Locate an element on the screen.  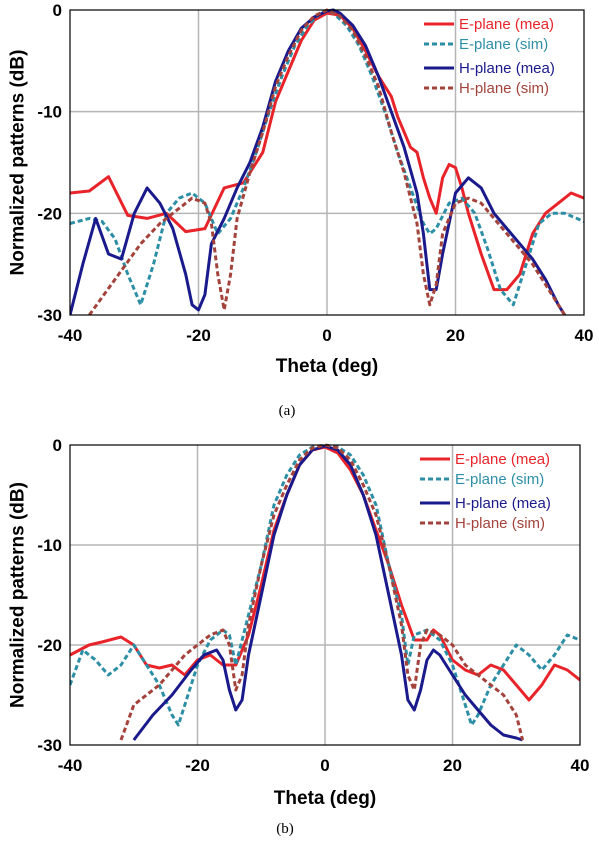
figure-caption: (b) is located at coordinates (285, 829).